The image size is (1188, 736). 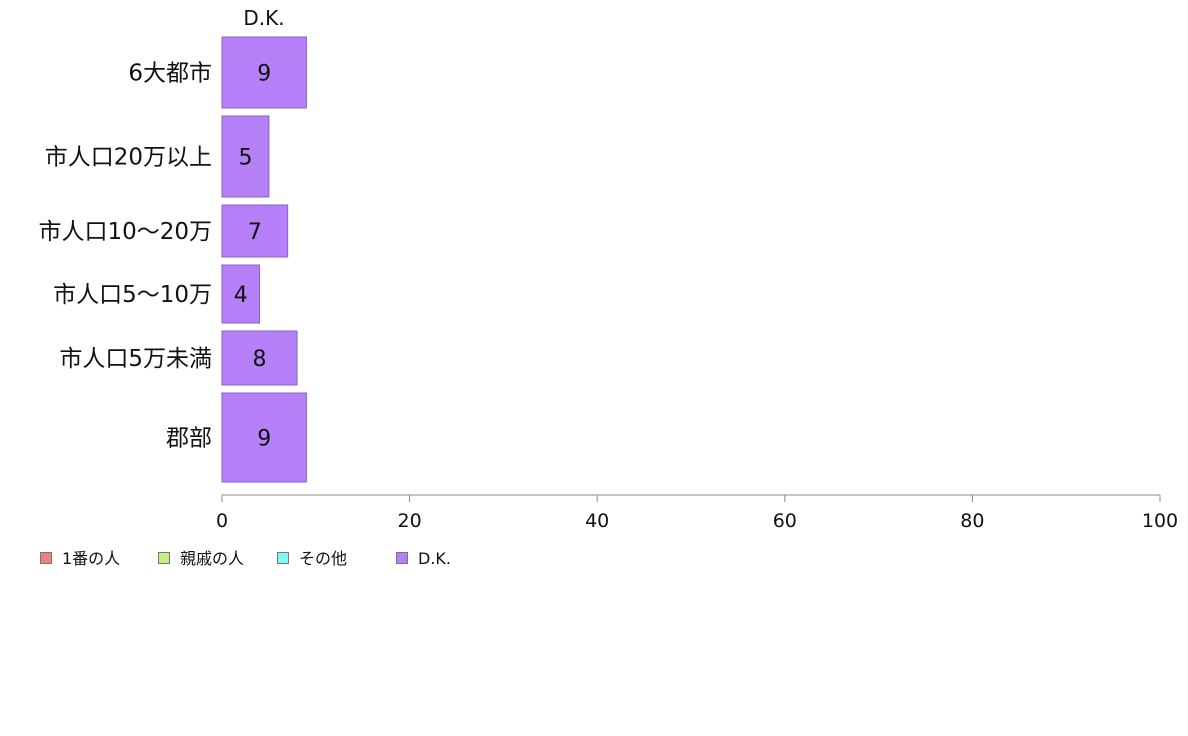 I want to click on x-axis: 0 20 40 60 80 100, so click(x=697, y=513).